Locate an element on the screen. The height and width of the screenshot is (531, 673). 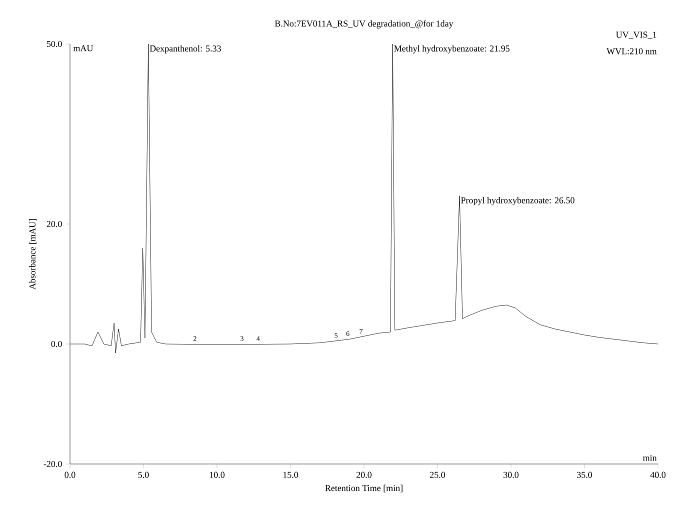
annotation: min is located at coordinates (649, 457).